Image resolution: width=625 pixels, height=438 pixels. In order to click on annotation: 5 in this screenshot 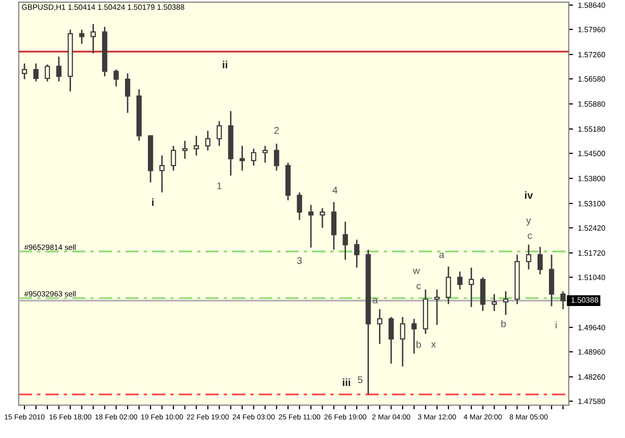, I will do `click(360, 380)`.